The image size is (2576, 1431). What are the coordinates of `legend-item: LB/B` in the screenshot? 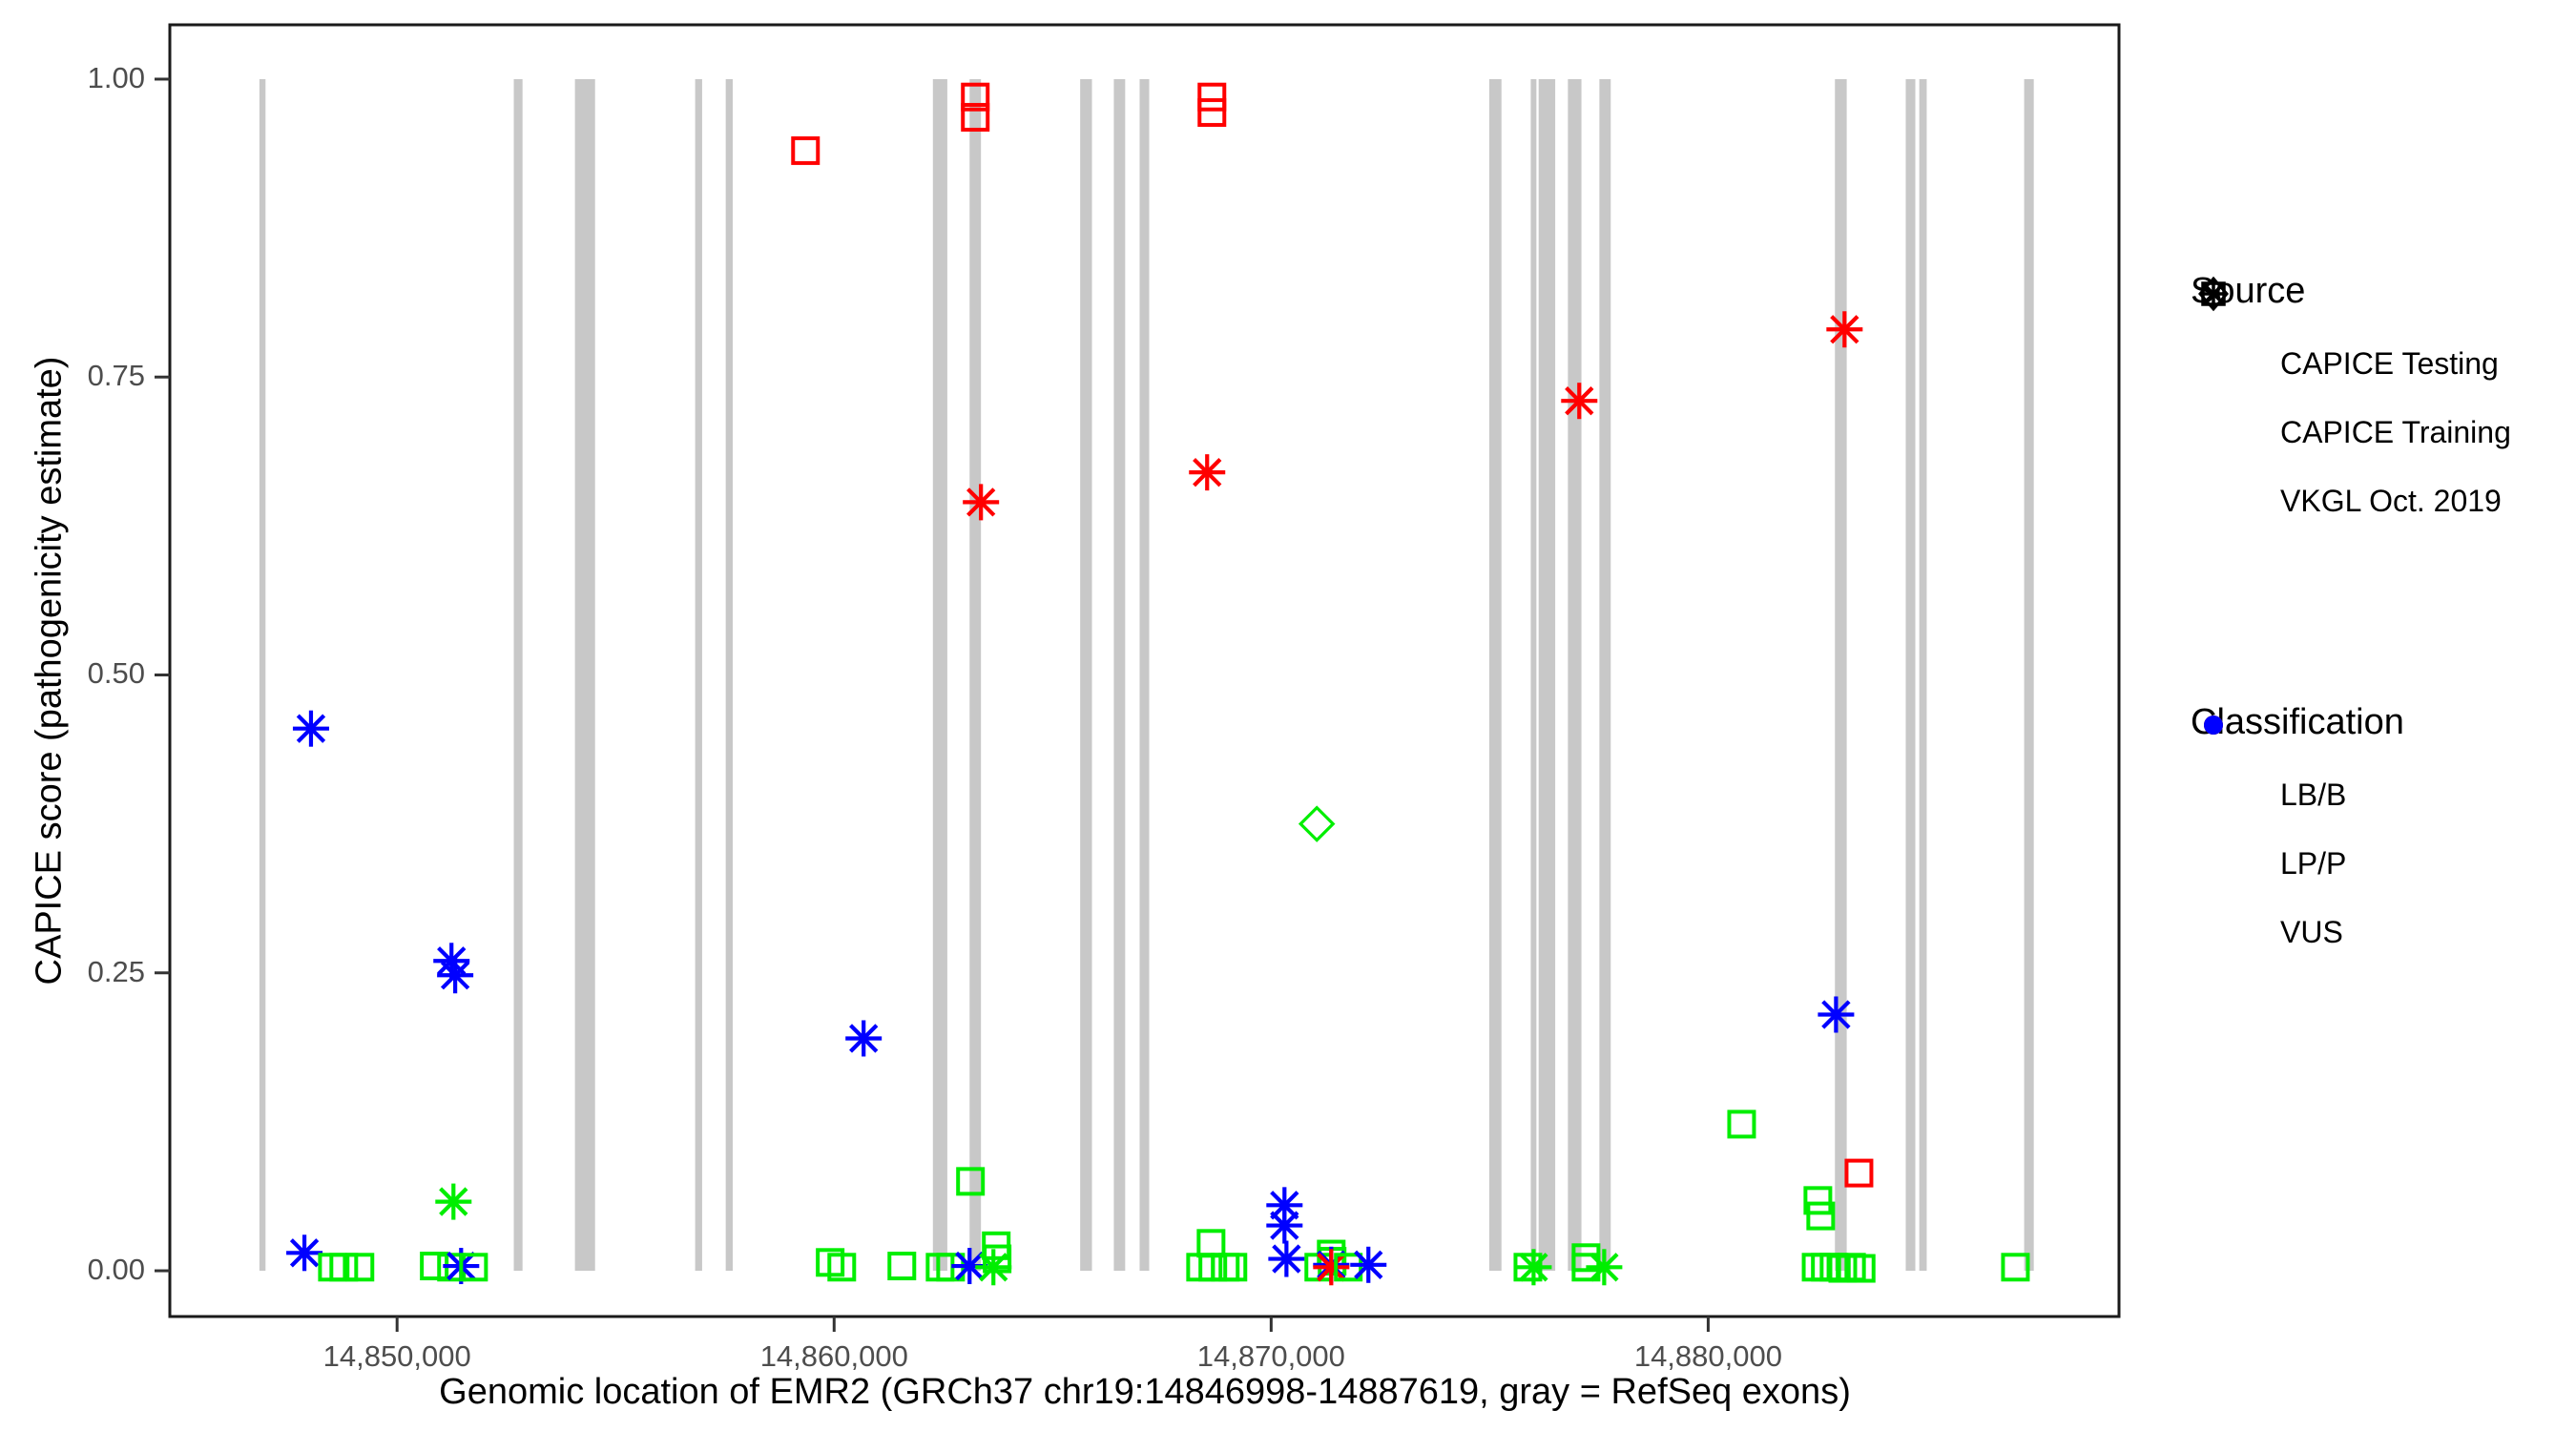 It's located at (2381, 772).